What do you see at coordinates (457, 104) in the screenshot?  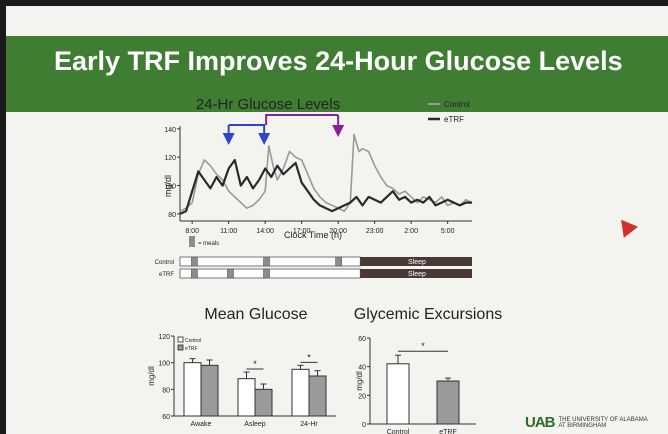 I see `legend-control-label: Control` at bounding box center [457, 104].